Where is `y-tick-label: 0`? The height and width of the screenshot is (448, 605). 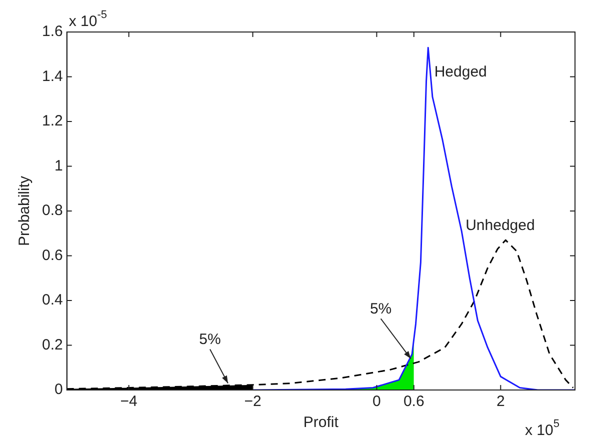
y-tick-label: 0 is located at coordinates (58, 389).